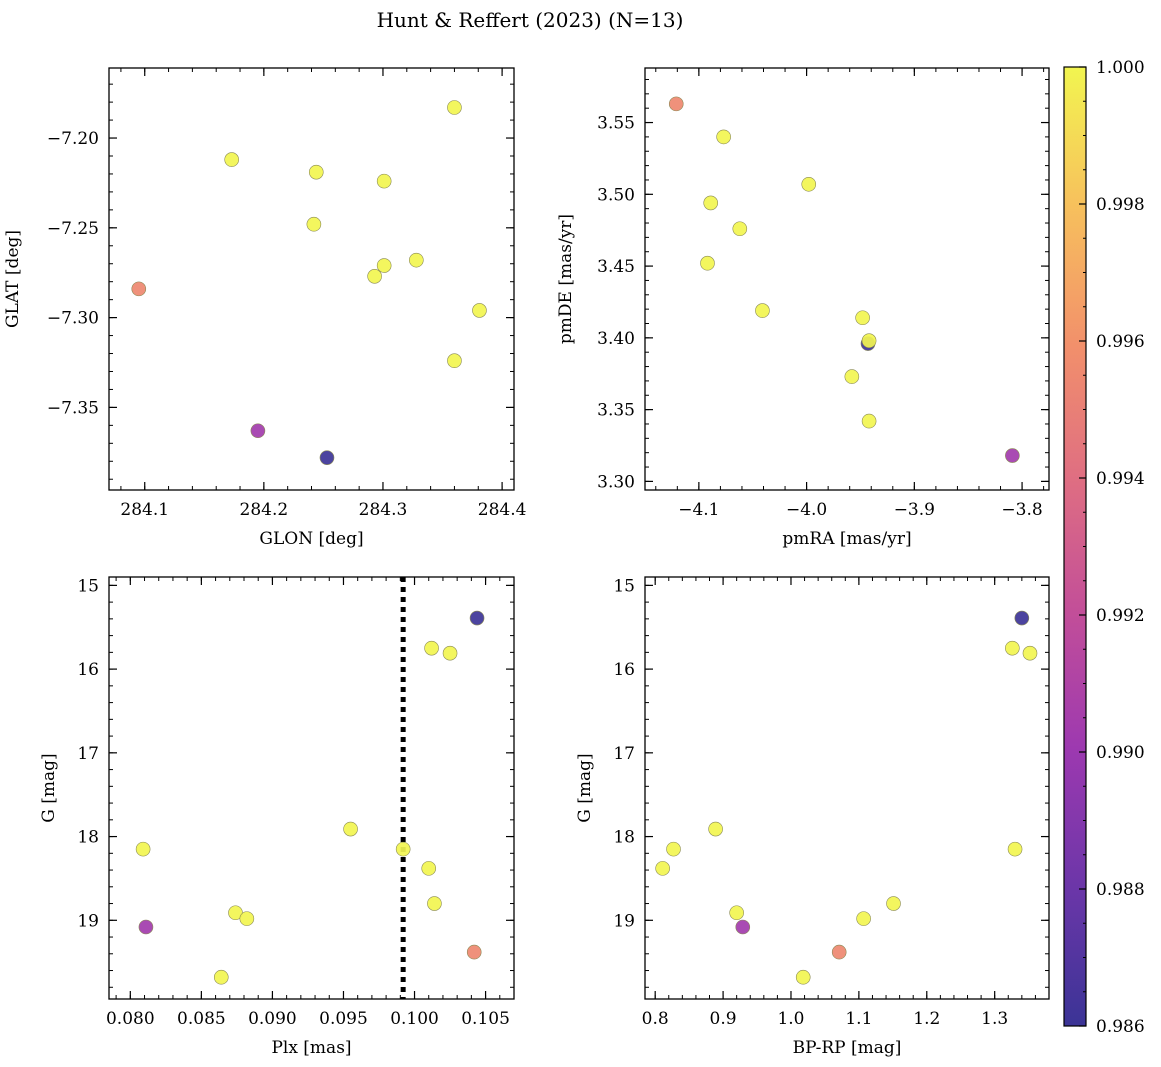  I want to click on x-tick-label: −4.1, so click(698, 510).